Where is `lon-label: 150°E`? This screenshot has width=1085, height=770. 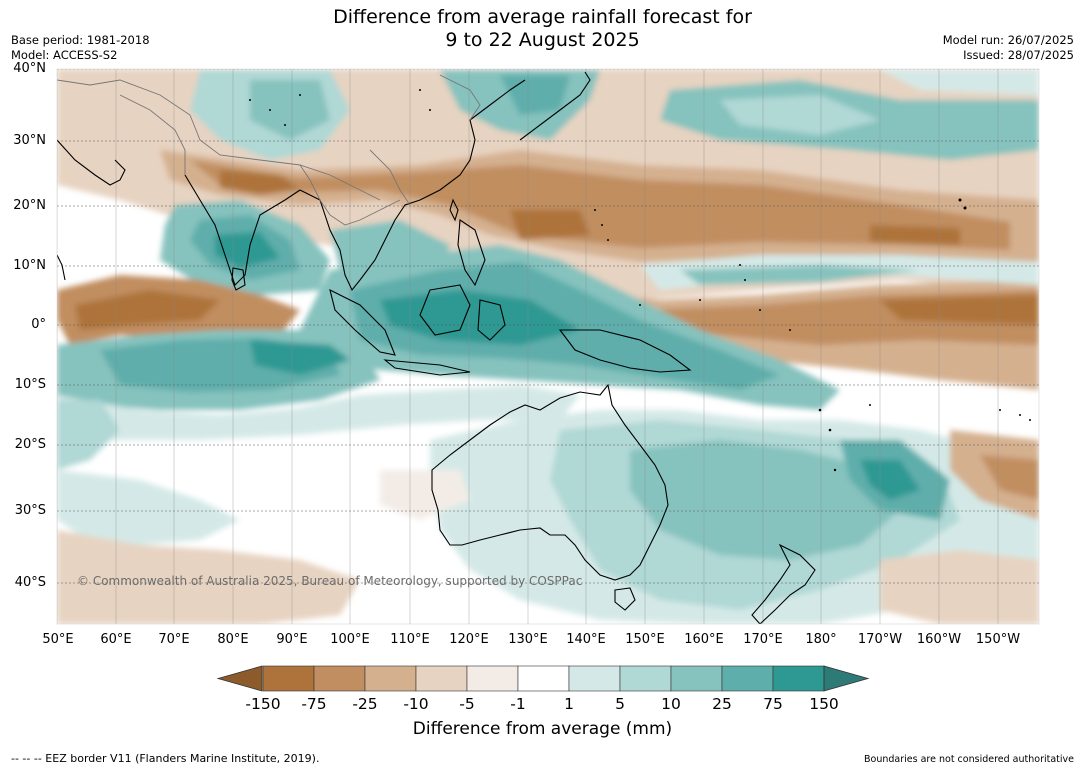
lon-label: 150°E is located at coordinates (645, 639).